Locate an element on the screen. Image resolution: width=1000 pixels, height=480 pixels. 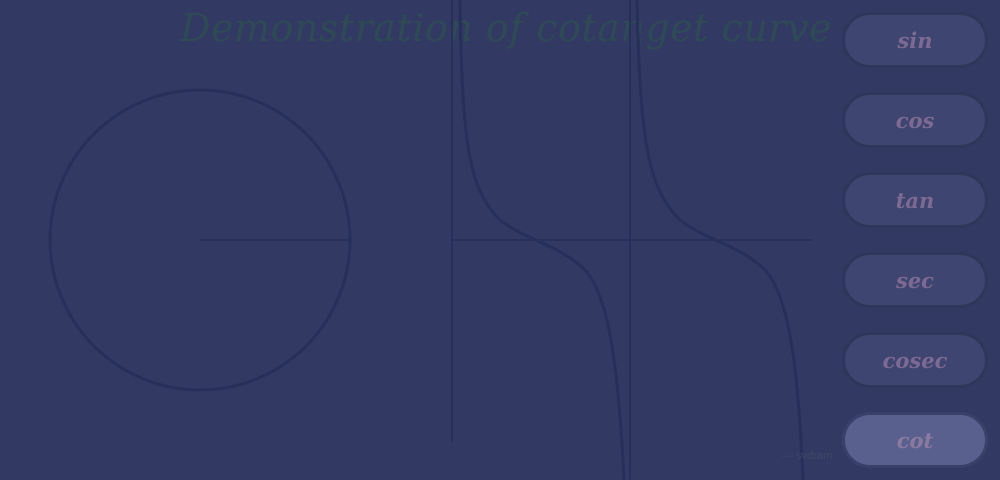
sin-button: sin is located at coordinates (915, 40).